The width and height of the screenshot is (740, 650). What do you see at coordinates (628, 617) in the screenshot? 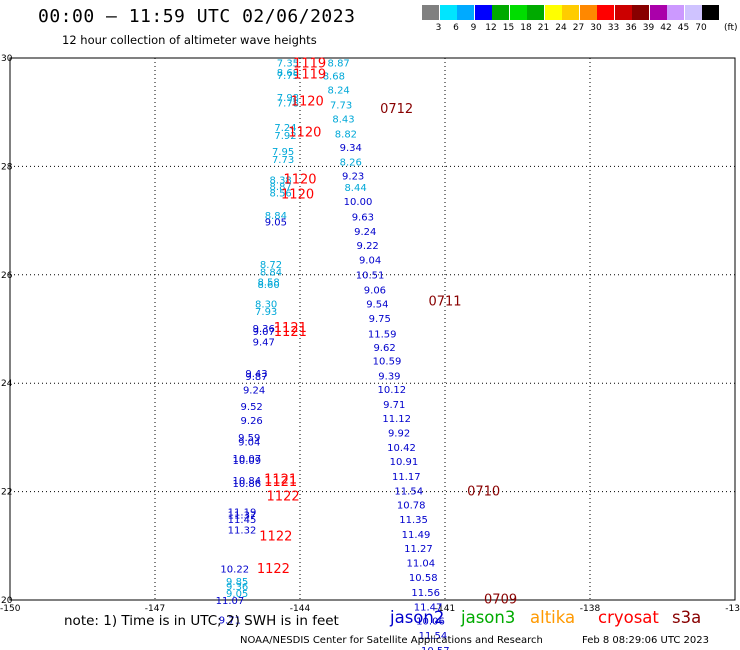
I see `legend-cryosat: cryosat` at bounding box center [628, 617].